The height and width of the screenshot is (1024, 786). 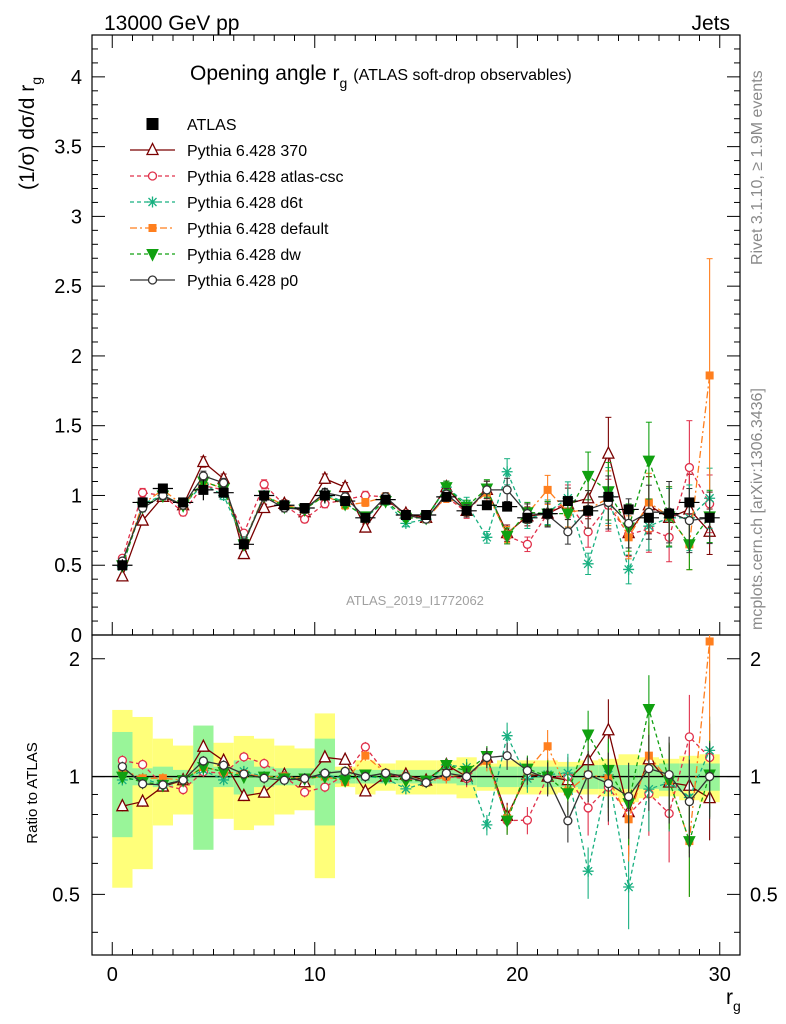 I want to click on x-tick-label: 30, so click(x=720, y=975).